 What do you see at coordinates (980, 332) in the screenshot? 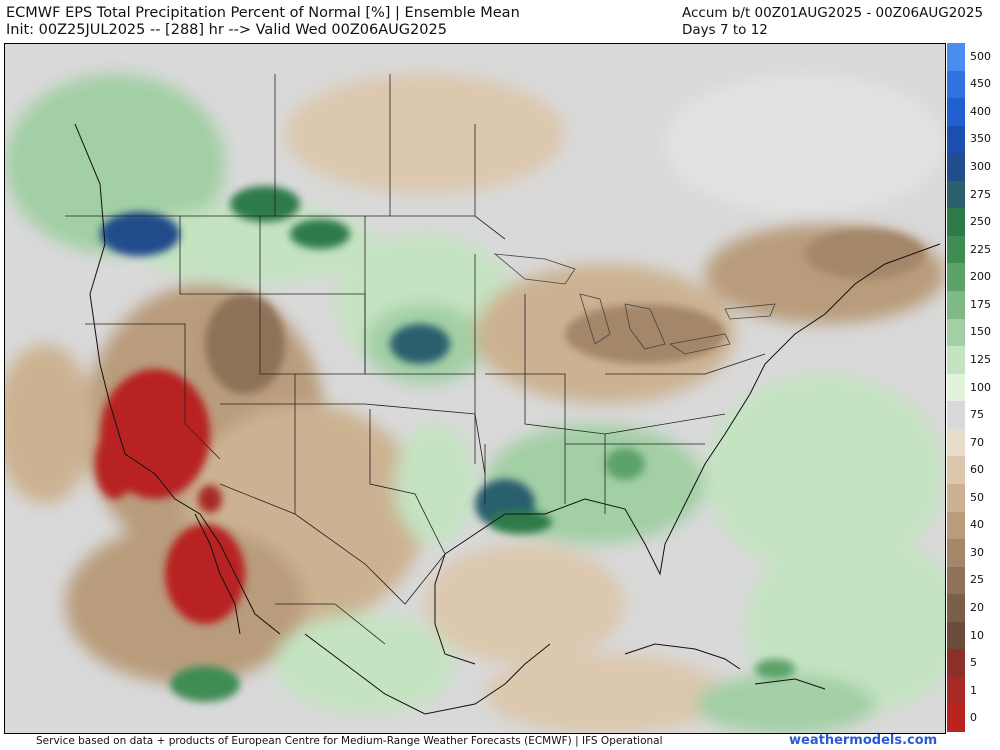
I see `colorbar-label: 150` at bounding box center [980, 332].